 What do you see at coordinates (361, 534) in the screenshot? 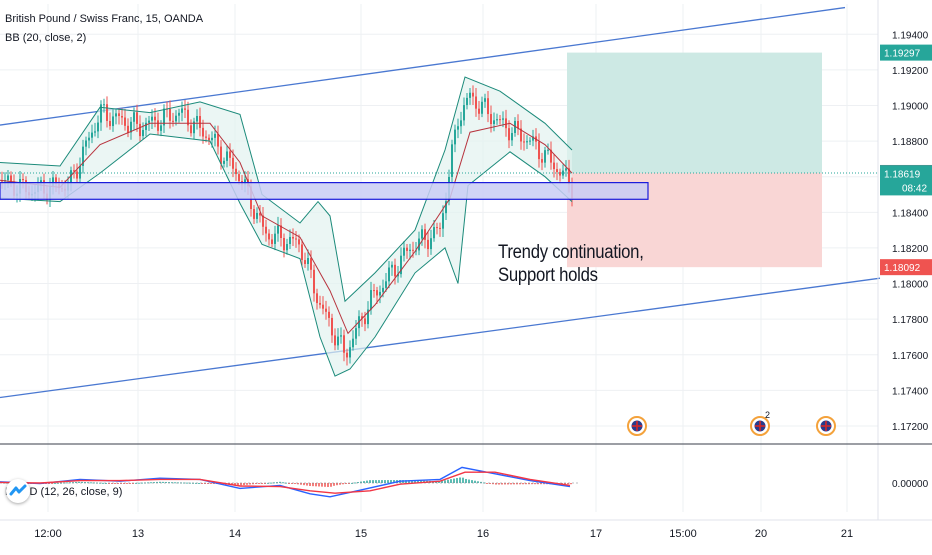
I see `x-tick-label: 15` at bounding box center [361, 534].